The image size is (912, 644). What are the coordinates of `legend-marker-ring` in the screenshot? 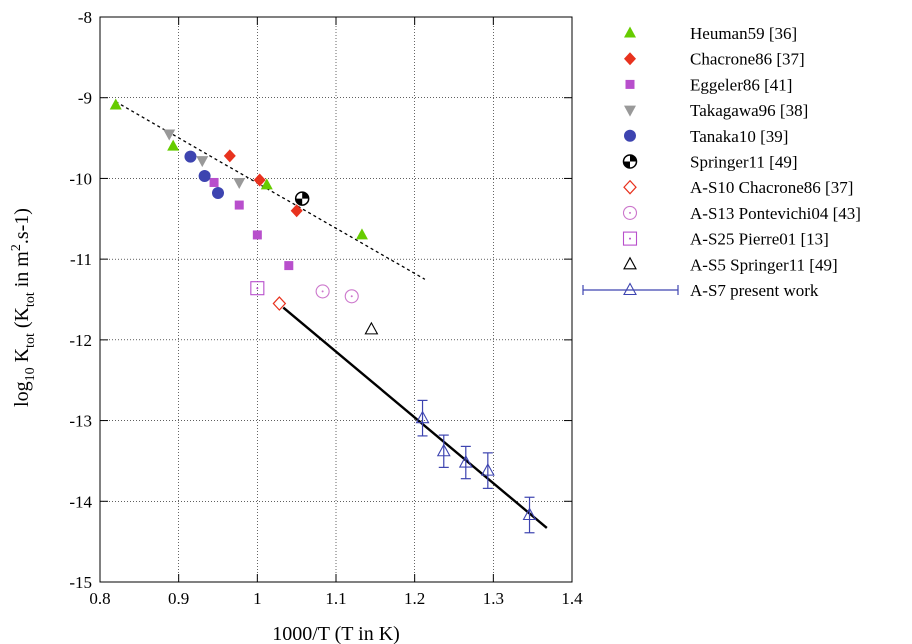 It's located at (630, 212).